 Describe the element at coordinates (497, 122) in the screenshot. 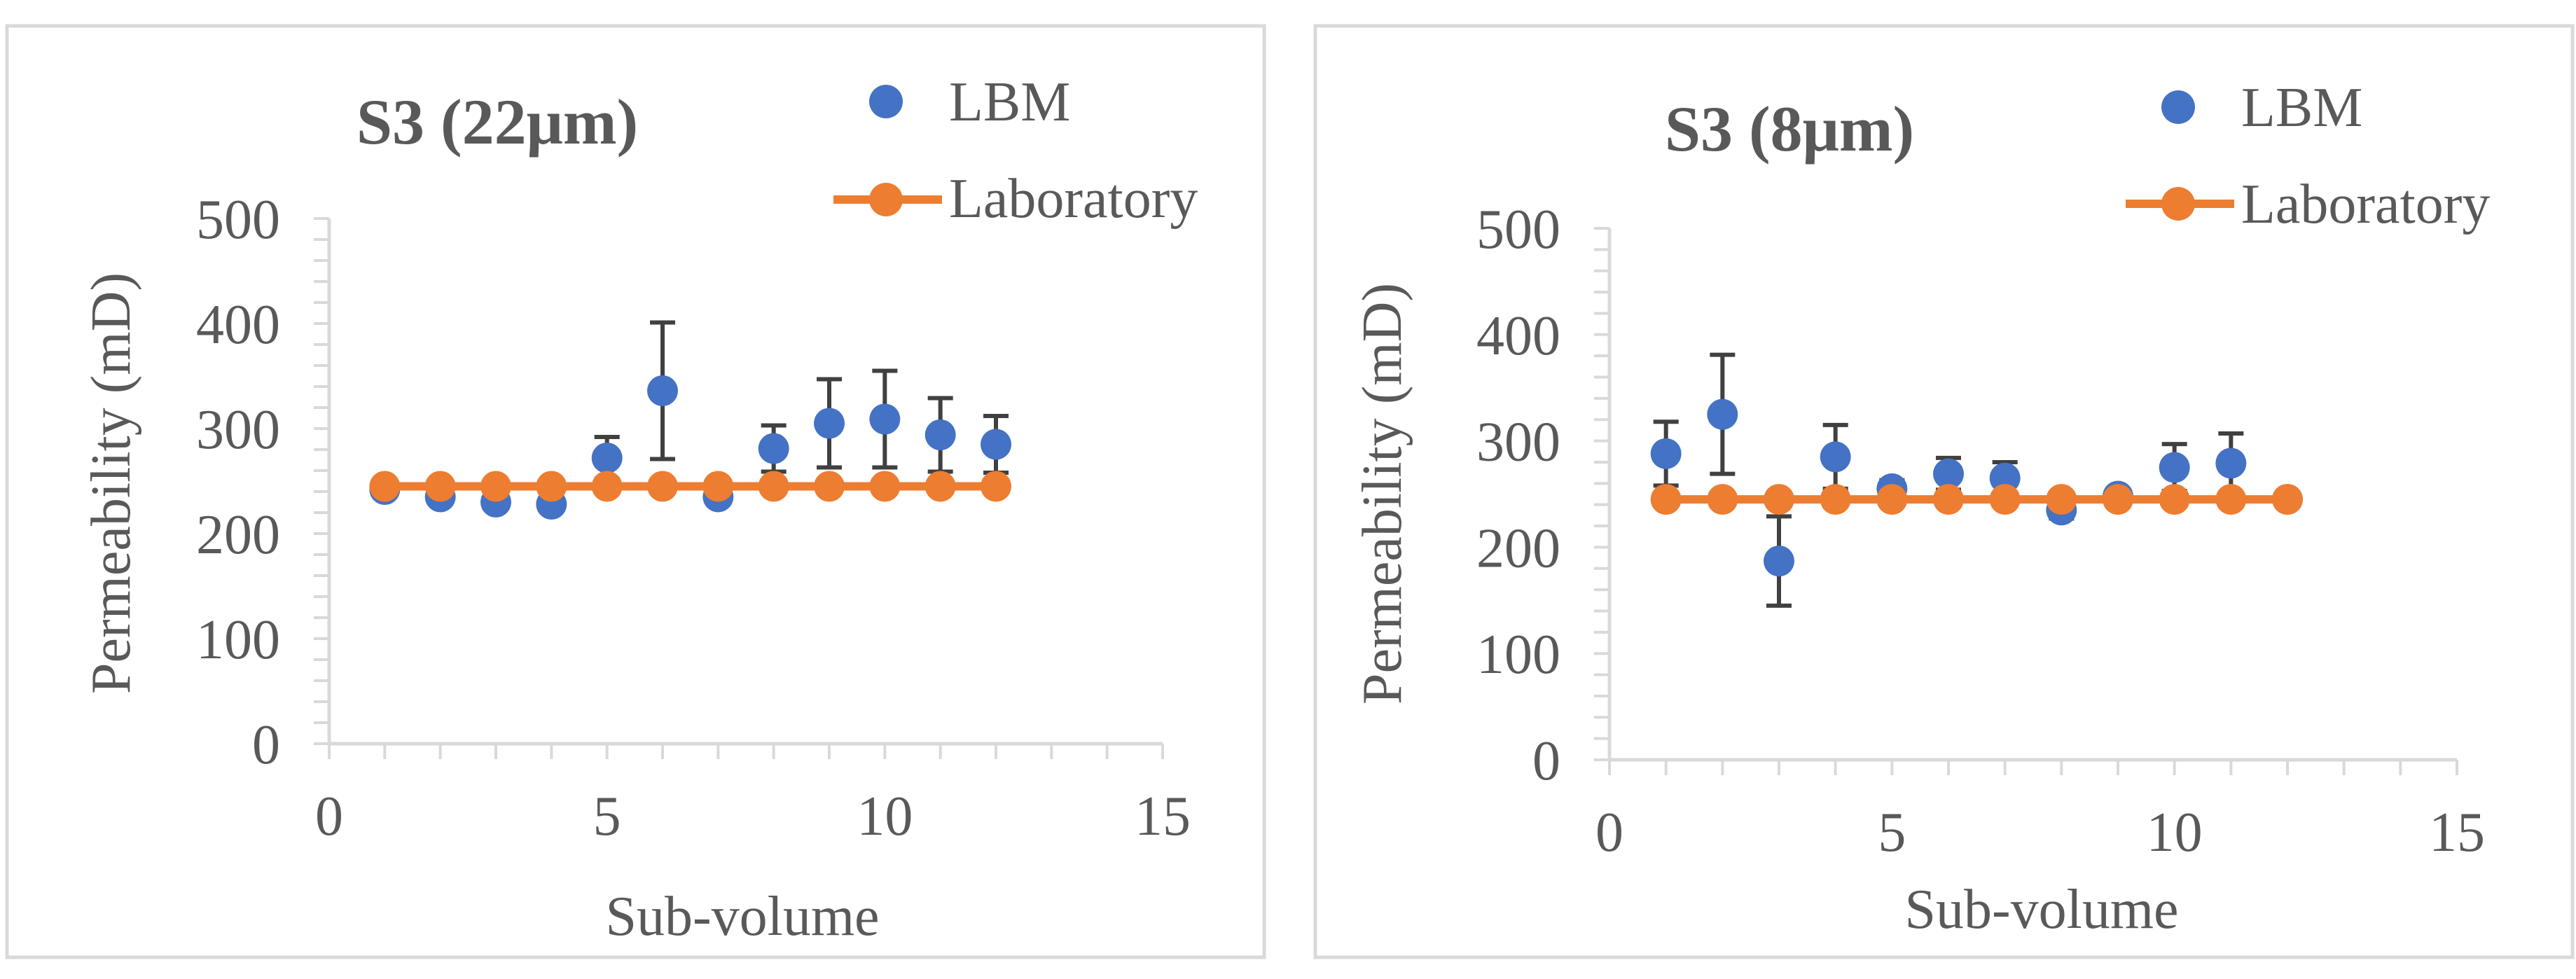

I see `chart-title: S3 (22μm)` at that location.